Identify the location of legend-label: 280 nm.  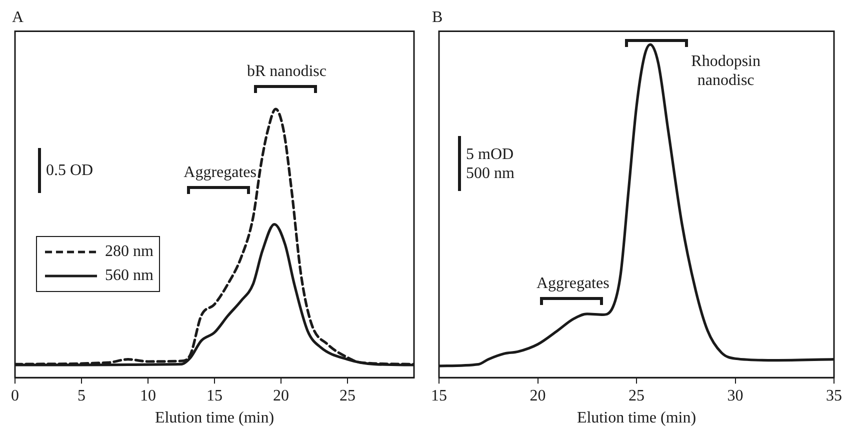
(129, 252).